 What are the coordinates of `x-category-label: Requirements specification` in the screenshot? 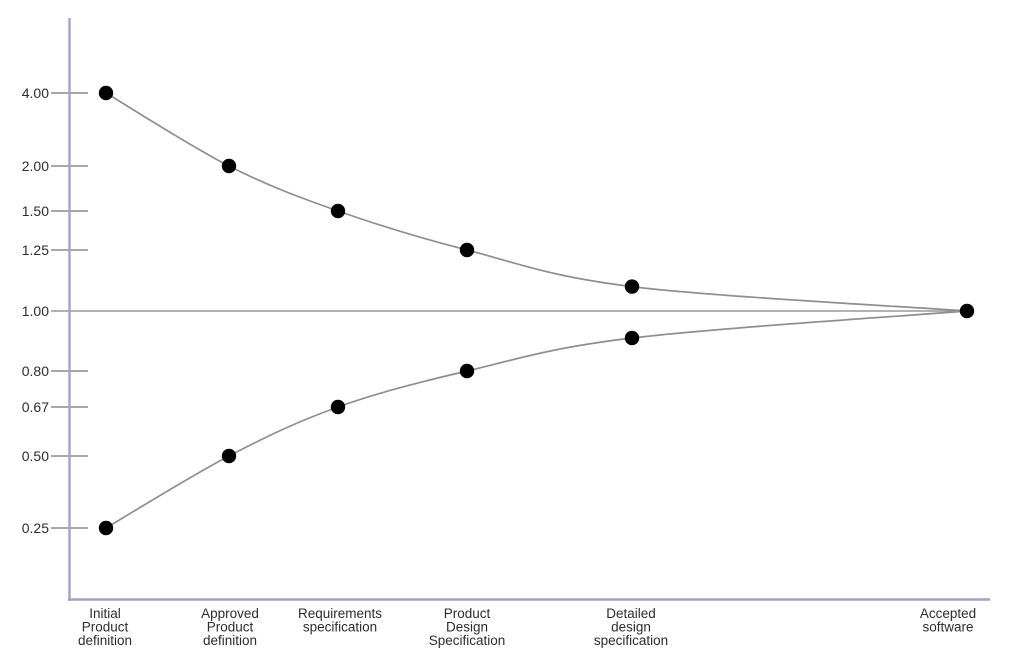 It's located at (340, 620).